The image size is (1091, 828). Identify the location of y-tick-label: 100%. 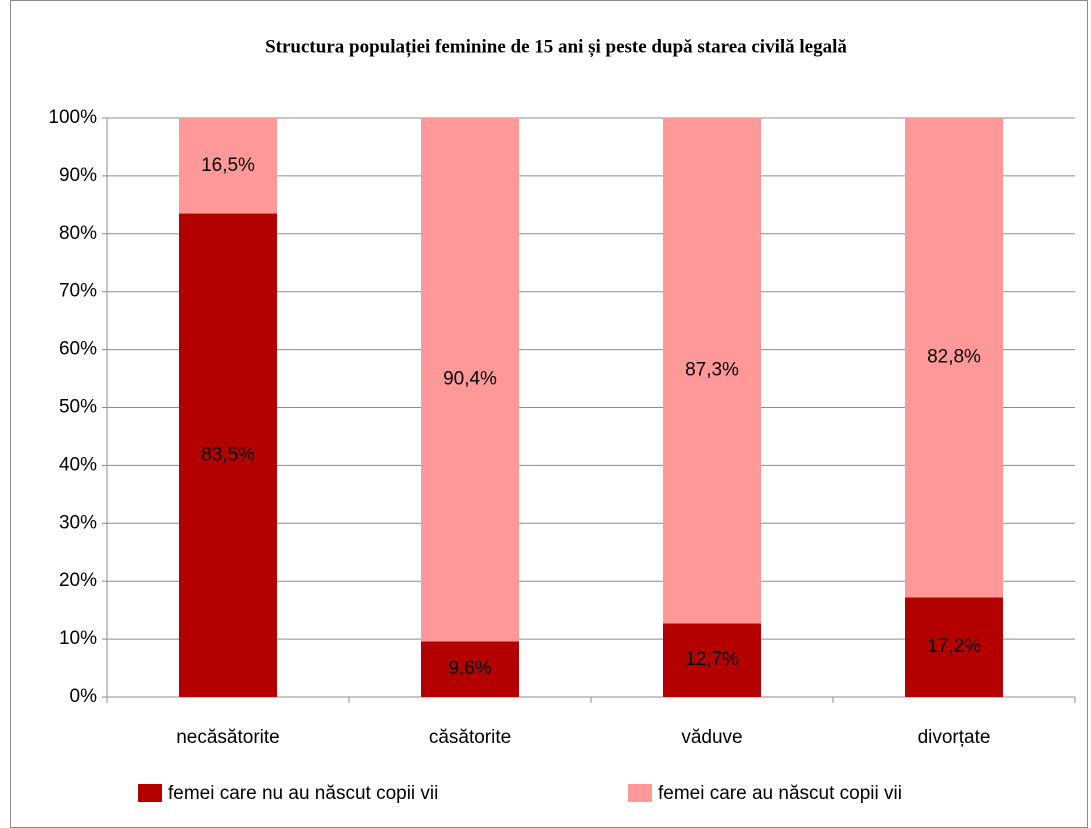
(72, 117).